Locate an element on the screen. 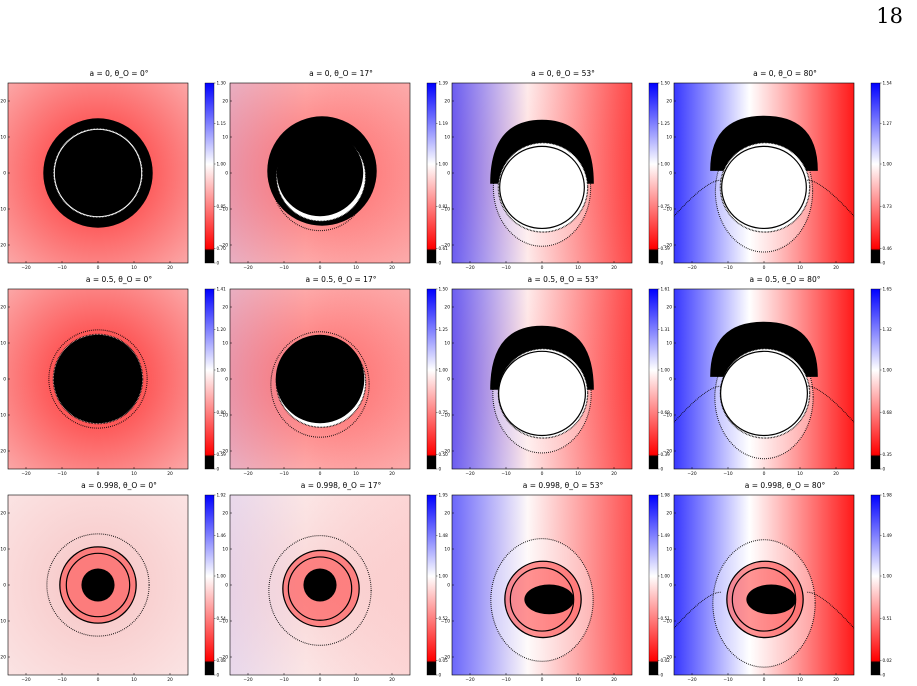 This screenshot has height=686, width=917. colorbar-tick-label: 1.46 is located at coordinates (222, 535).